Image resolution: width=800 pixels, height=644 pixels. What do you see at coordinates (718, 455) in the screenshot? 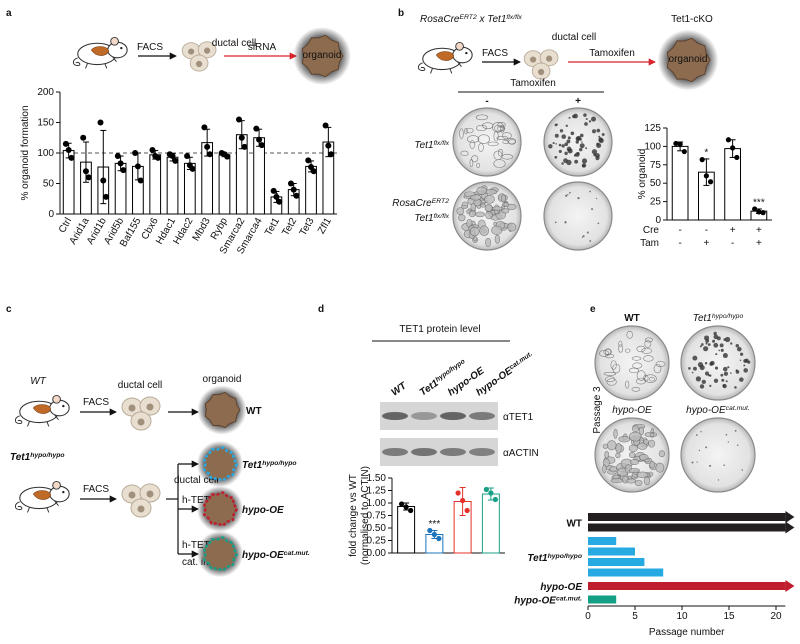
I see `well-image` at bounding box center [718, 455].